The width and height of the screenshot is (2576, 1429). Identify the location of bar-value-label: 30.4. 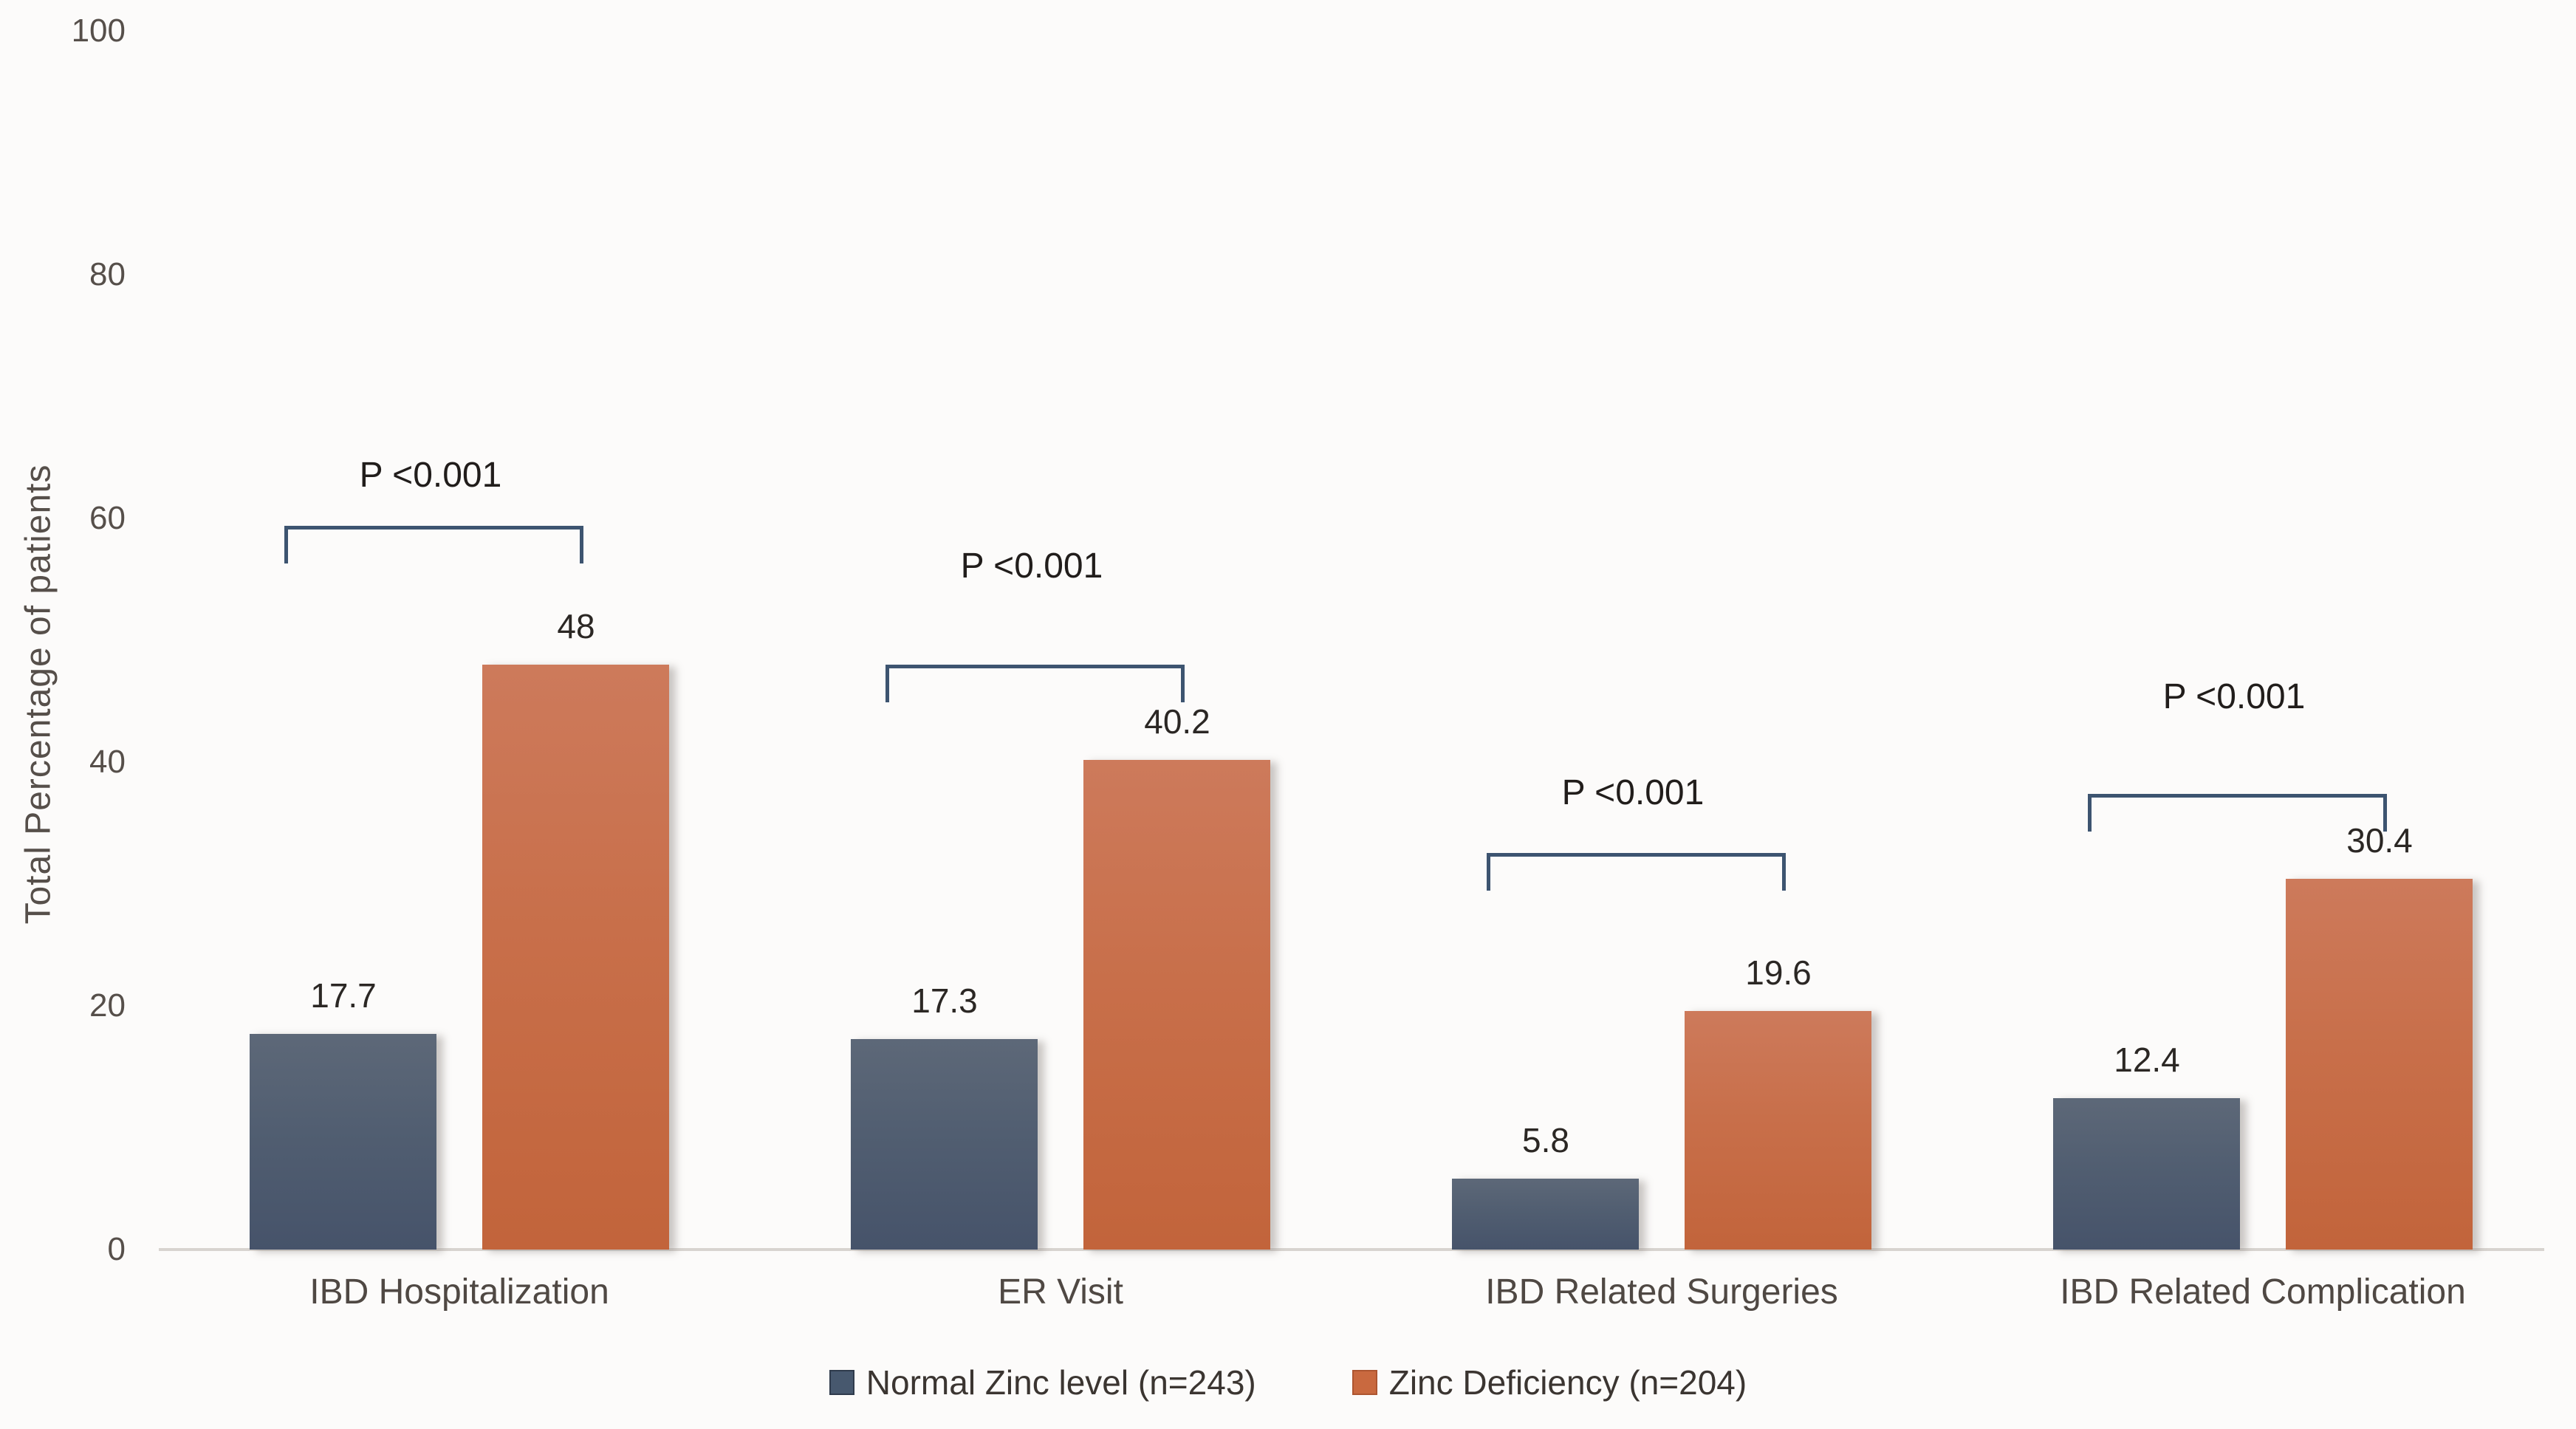
(2379, 840).